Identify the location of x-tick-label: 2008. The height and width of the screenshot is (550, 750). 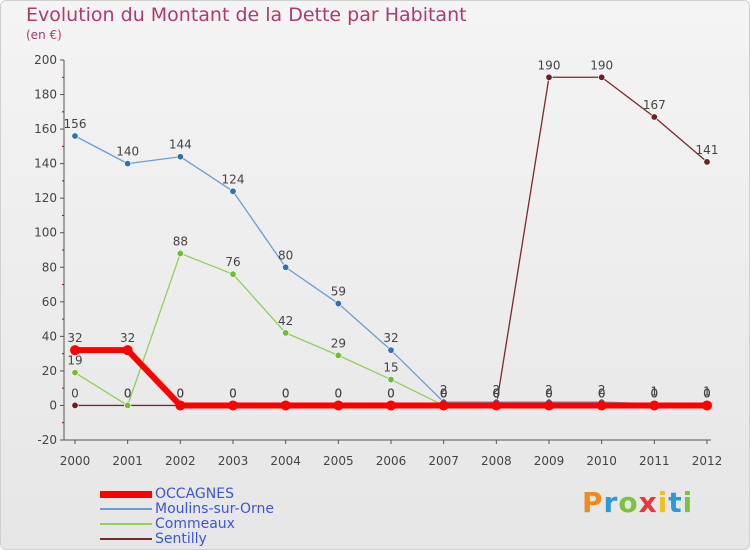
(496, 461).